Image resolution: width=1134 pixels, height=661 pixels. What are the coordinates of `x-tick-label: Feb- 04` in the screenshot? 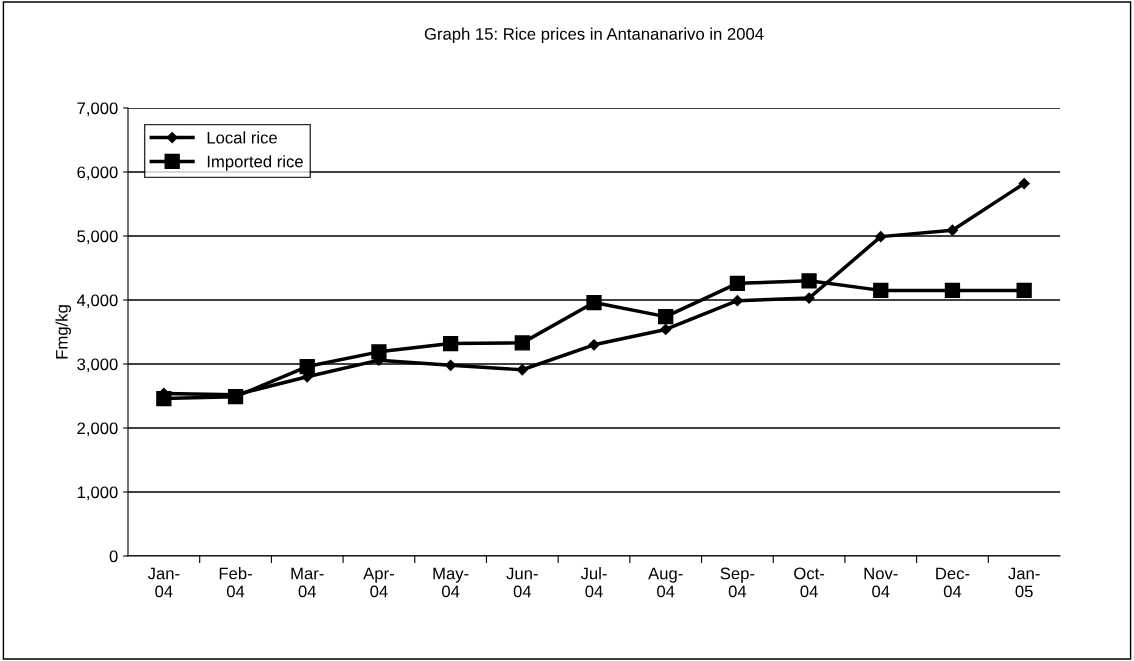 It's located at (235, 582).